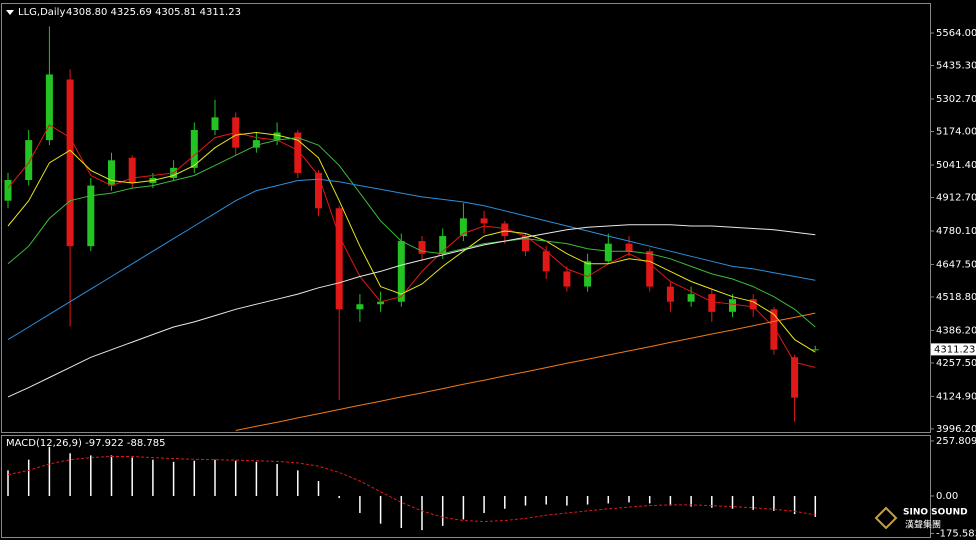 The width and height of the screenshot is (976, 540). I want to click on last-price-box, so click(953, 349).